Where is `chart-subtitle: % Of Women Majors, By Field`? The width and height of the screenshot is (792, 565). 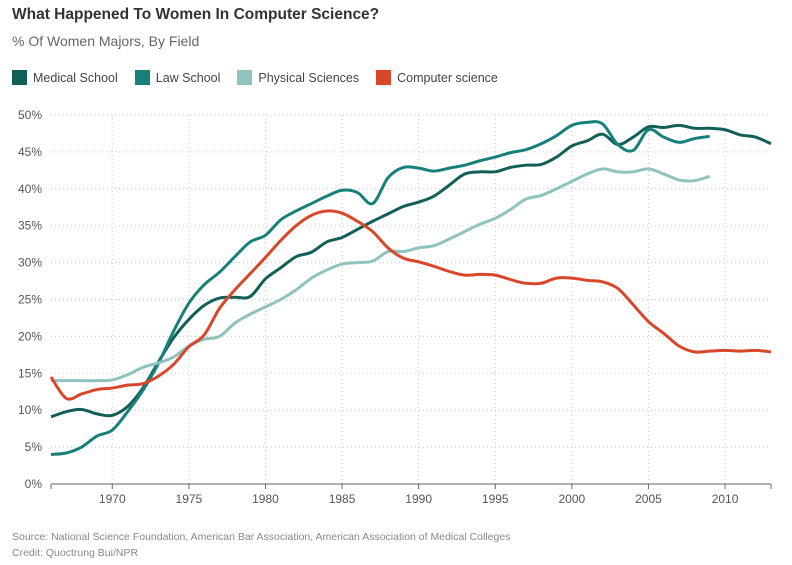
chart-subtitle: % Of Women Majors, By Field is located at coordinates (106, 41).